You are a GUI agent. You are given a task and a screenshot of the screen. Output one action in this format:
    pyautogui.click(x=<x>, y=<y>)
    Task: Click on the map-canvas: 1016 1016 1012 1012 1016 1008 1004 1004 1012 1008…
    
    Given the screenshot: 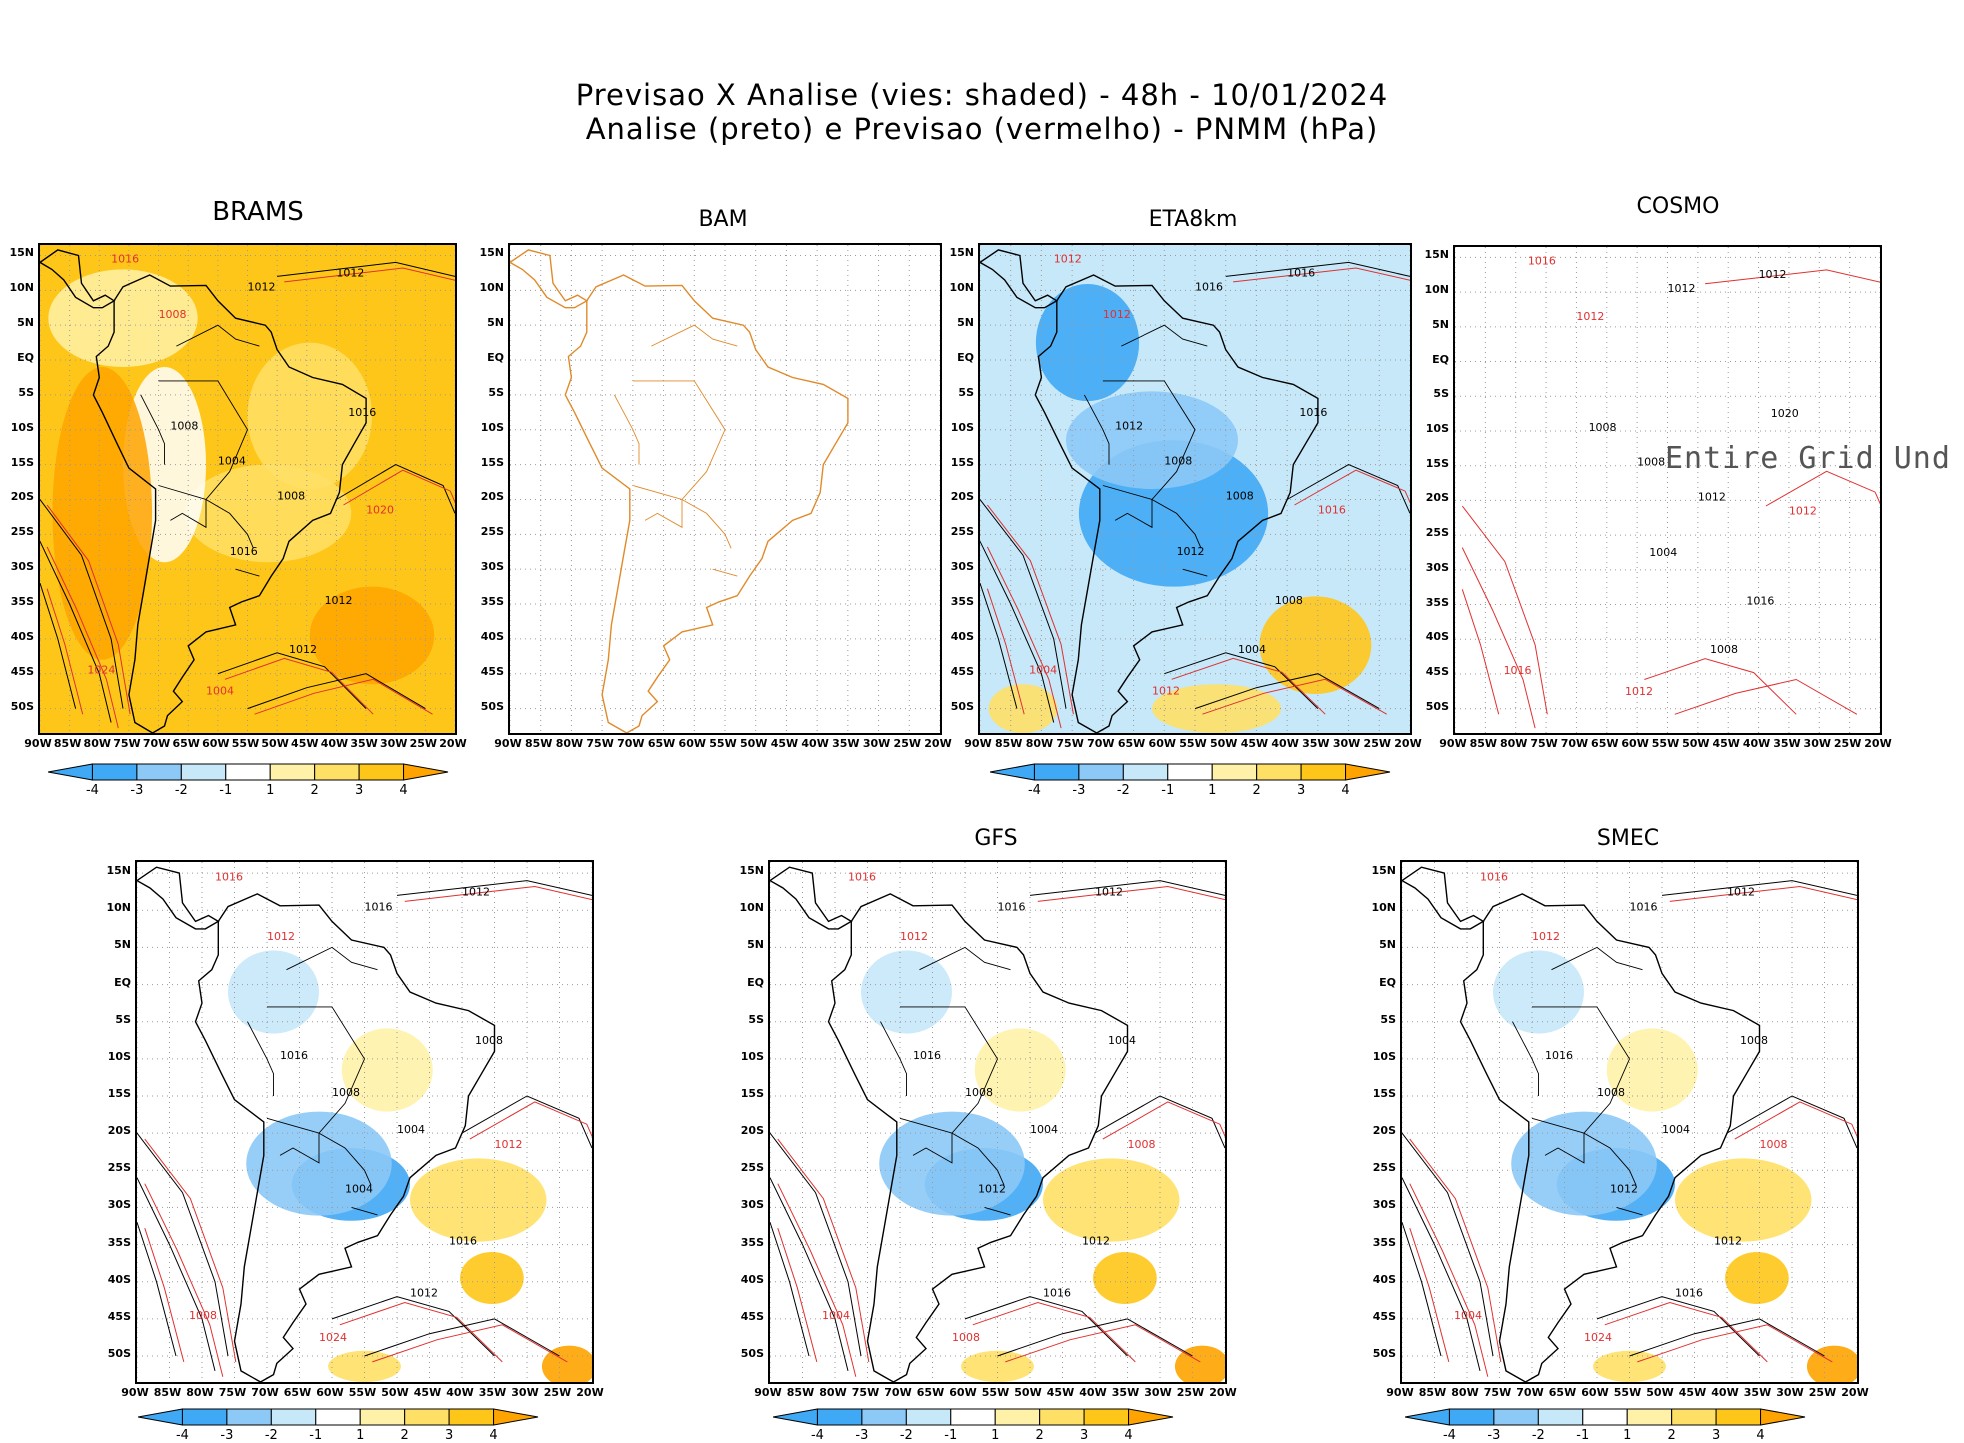 What is the action you would take?
    pyautogui.click(x=997, y=1122)
    